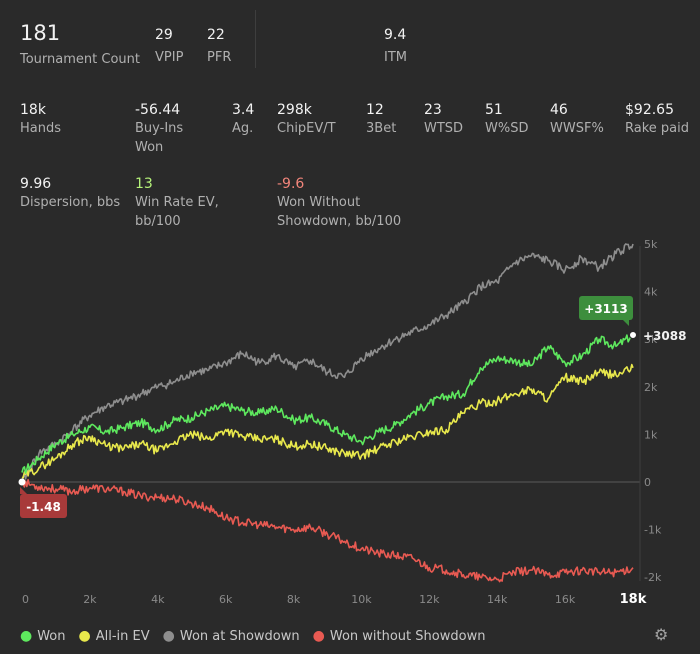 The image size is (700, 654). Describe the element at coordinates (243, 119) in the screenshot. I see `aggression-stat: 3.4 Ag.` at that location.